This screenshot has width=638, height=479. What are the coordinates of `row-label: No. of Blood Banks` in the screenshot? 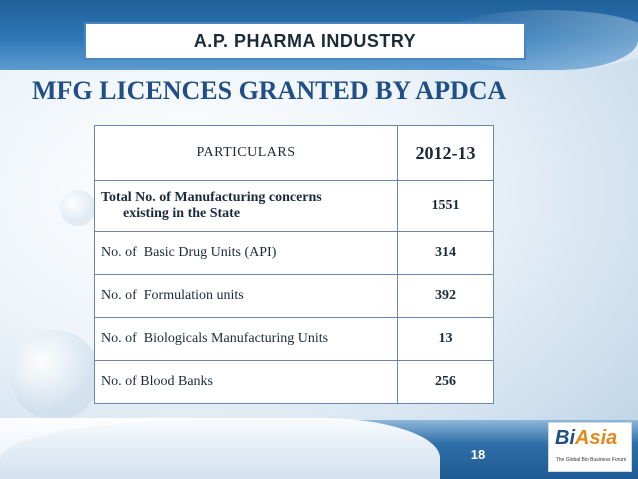 It's located at (246, 382).